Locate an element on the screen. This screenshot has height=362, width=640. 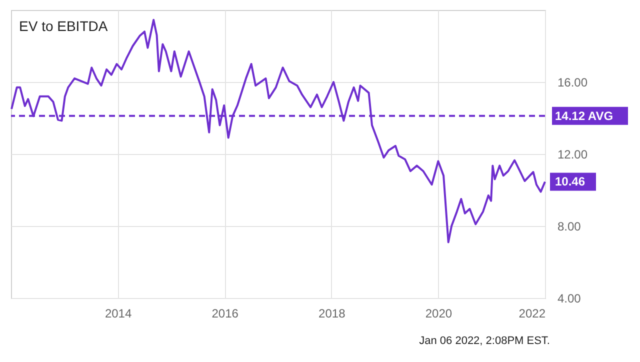
x-tick-label: 2016 is located at coordinates (225, 313).